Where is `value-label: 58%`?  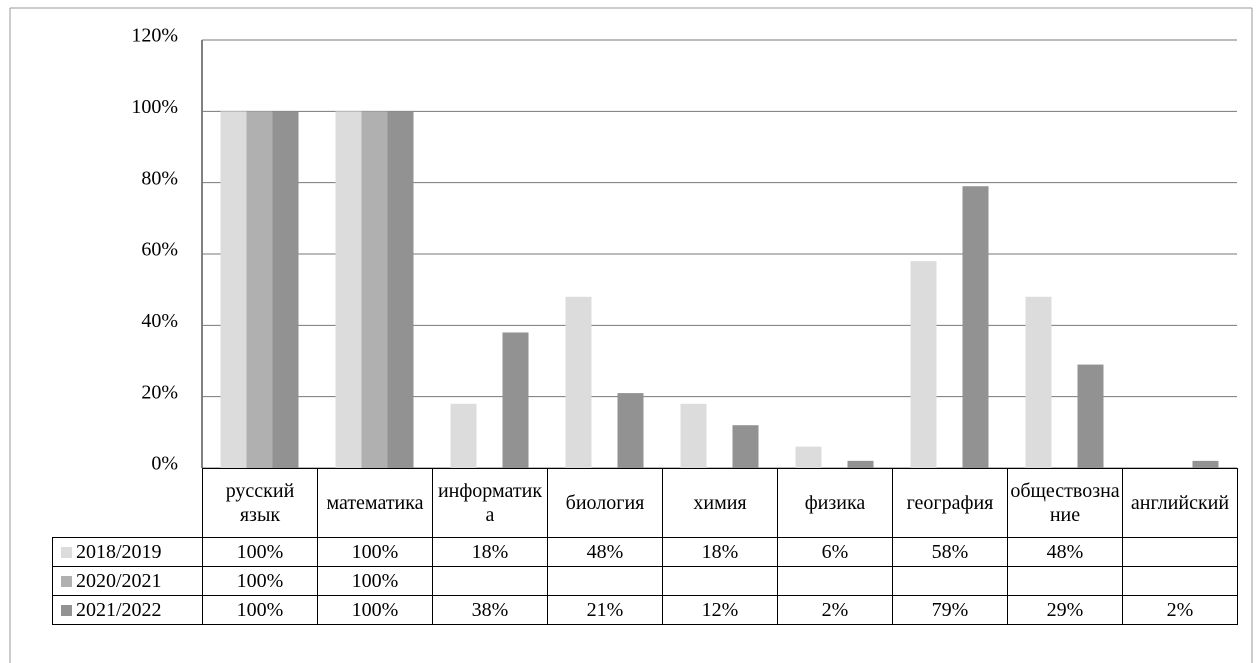
value-label: 58% is located at coordinates (950, 552).